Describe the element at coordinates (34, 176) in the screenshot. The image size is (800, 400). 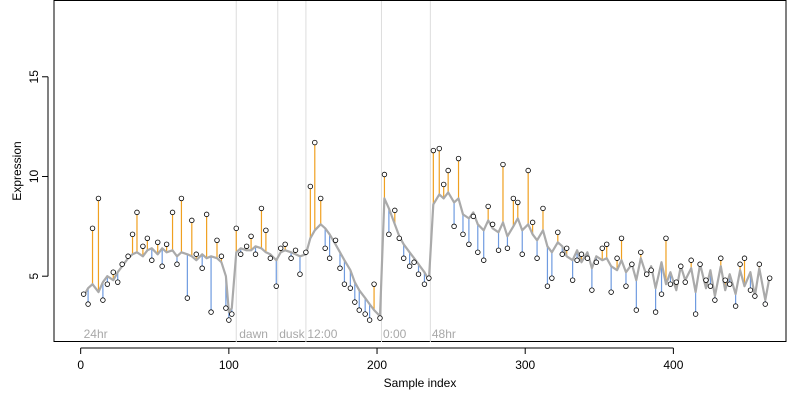
I see `y-tick-label: 10` at that location.